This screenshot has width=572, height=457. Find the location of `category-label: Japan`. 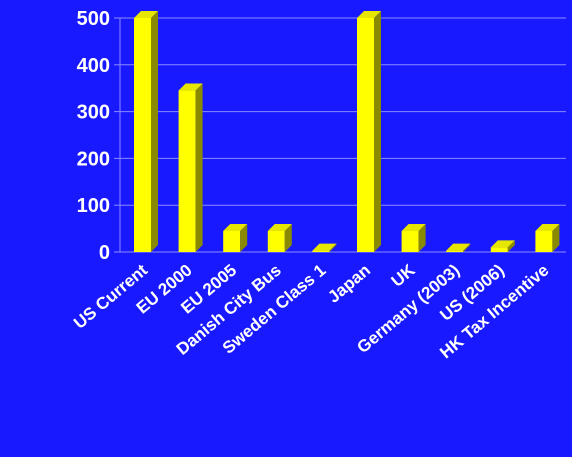

category-label: Japan is located at coordinates (349, 284).